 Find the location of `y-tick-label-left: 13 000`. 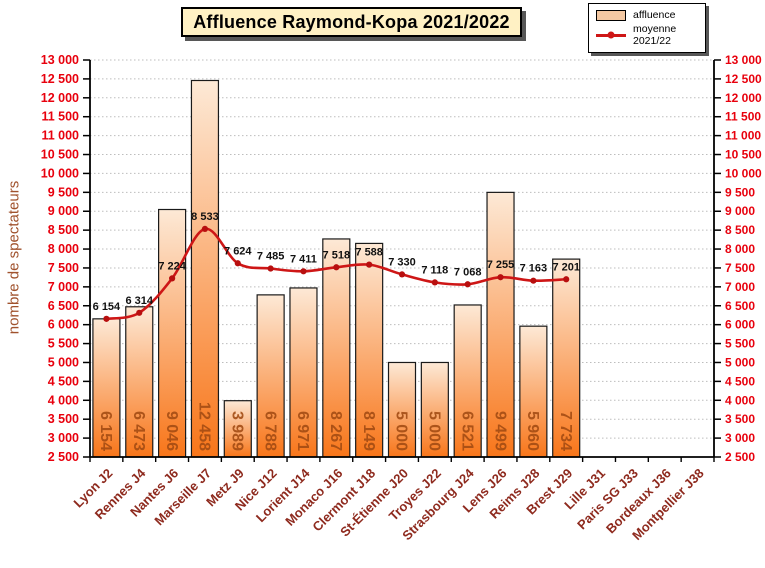

y-tick-label-left: 13 000 is located at coordinates (60, 60).